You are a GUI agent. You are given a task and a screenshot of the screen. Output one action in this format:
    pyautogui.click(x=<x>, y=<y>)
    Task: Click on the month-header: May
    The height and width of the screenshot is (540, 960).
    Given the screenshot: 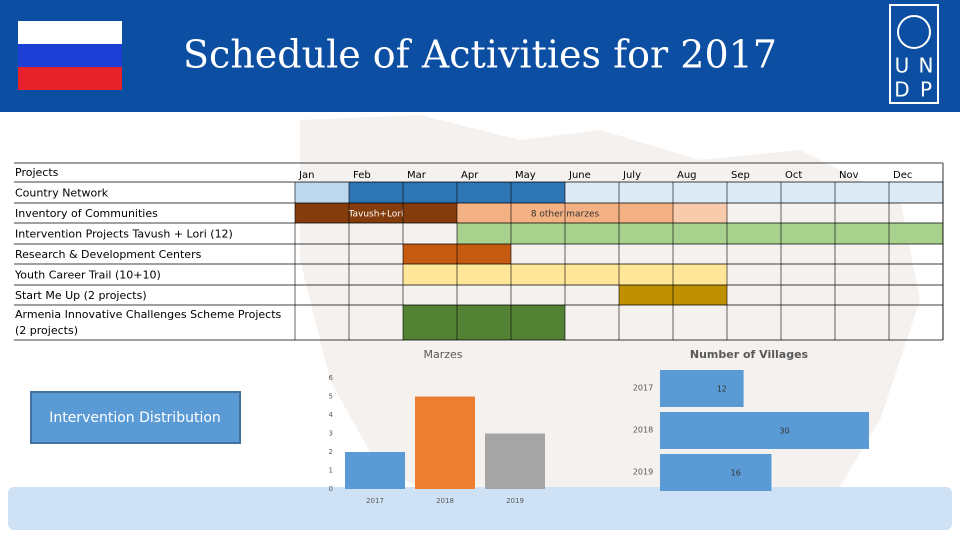 What is the action you would take?
    pyautogui.click(x=525, y=175)
    